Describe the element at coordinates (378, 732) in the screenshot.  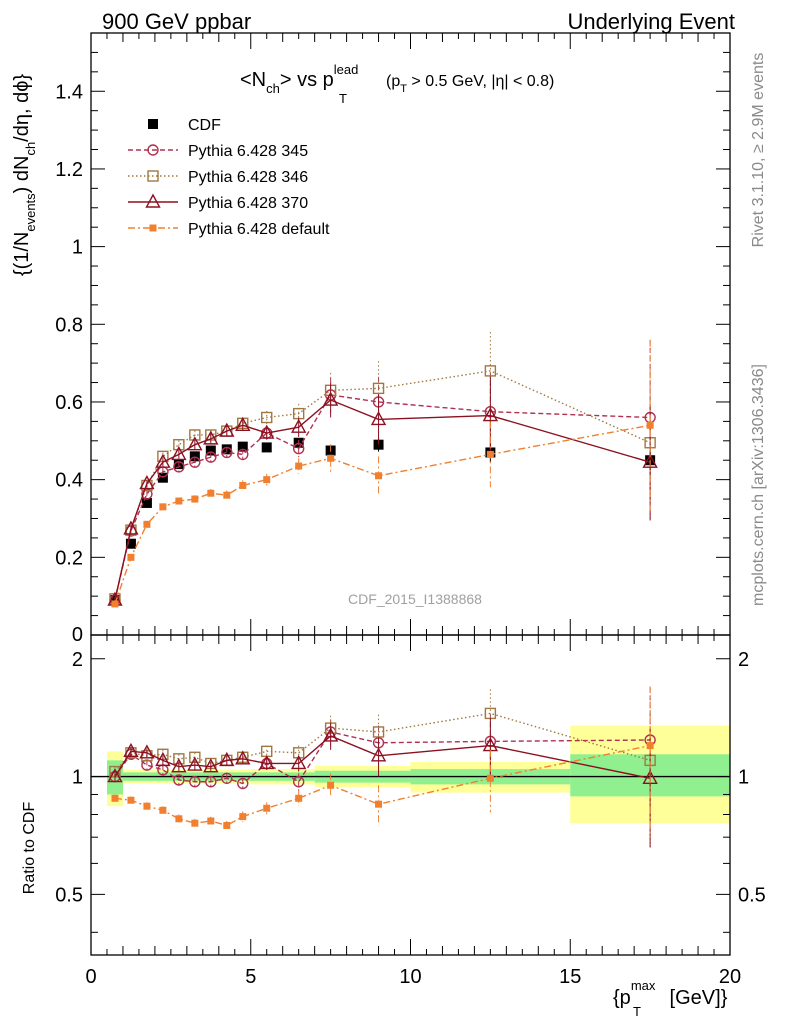
I see `ratio-point-p346` at that location.